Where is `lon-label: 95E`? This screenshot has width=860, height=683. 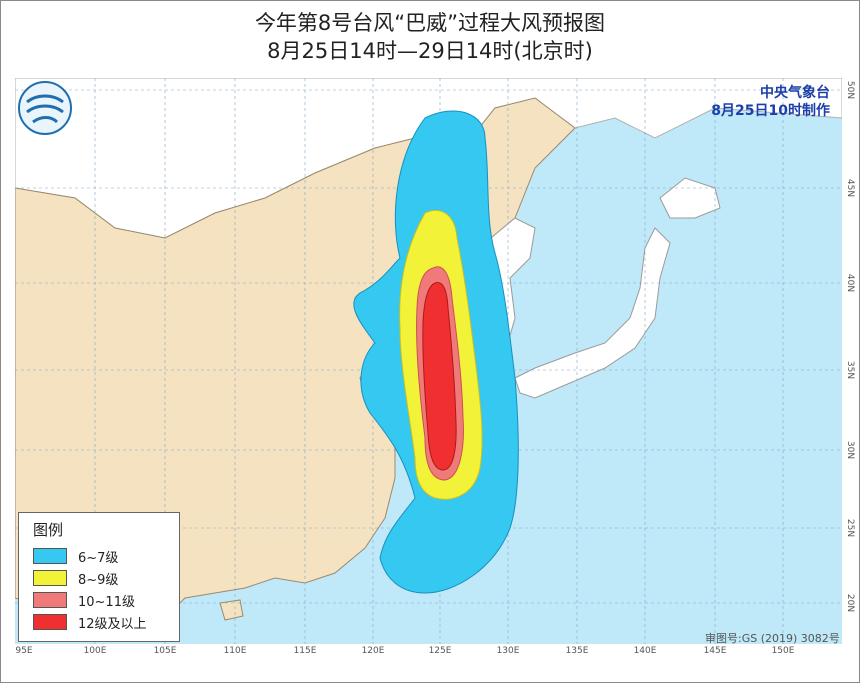 lon-label: 95E is located at coordinates (24, 651).